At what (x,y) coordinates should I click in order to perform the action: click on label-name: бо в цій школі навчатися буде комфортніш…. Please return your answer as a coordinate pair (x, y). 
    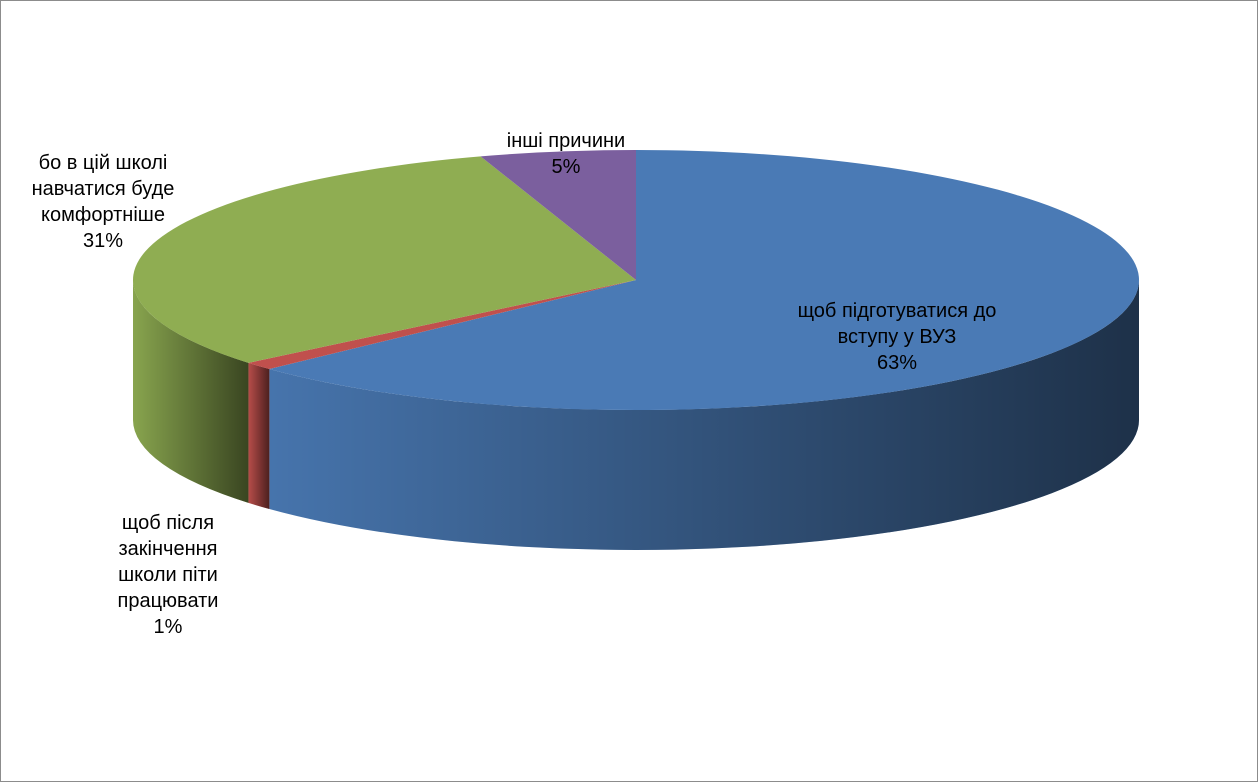
    Looking at the image, I should click on (103, 189).